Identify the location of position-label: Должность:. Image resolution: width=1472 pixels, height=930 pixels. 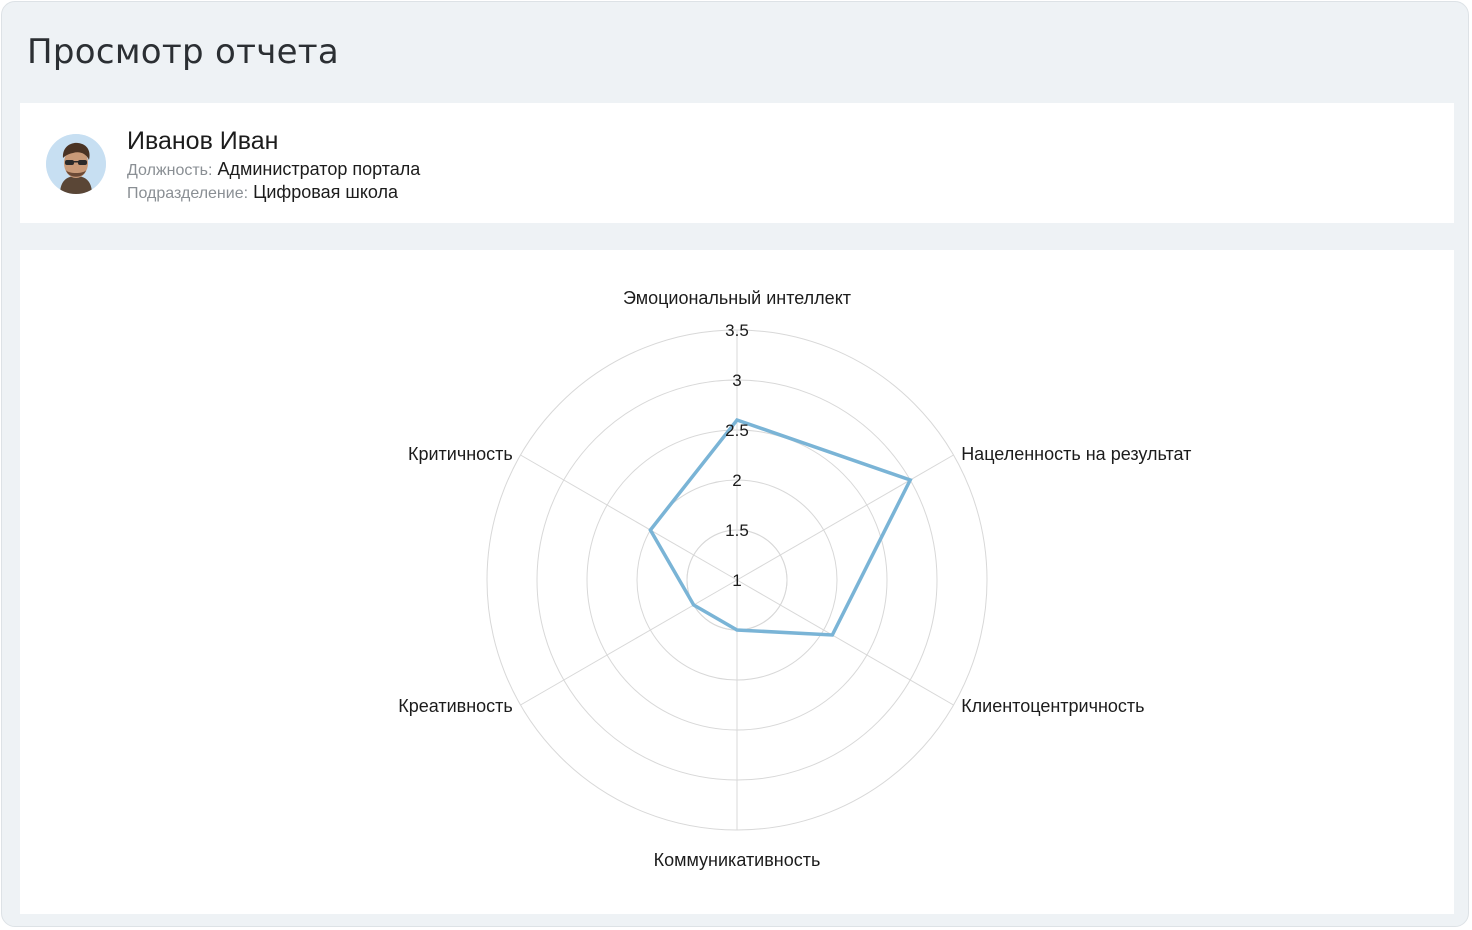
(170, 170).